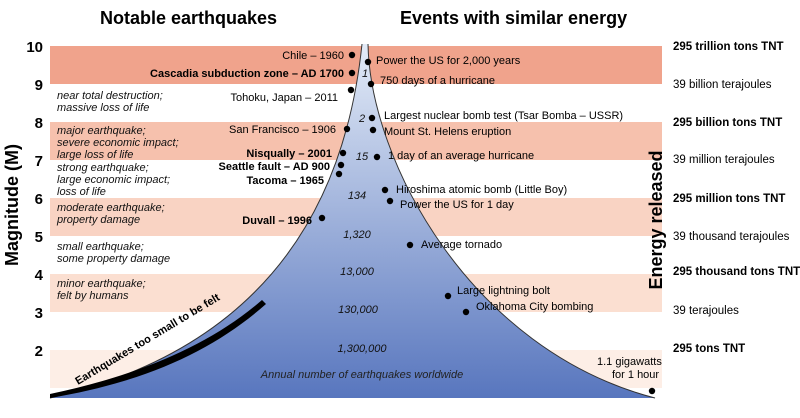 The image size is (800, 418). I want to click on magnitude-tick: 6, so click(39, 199).